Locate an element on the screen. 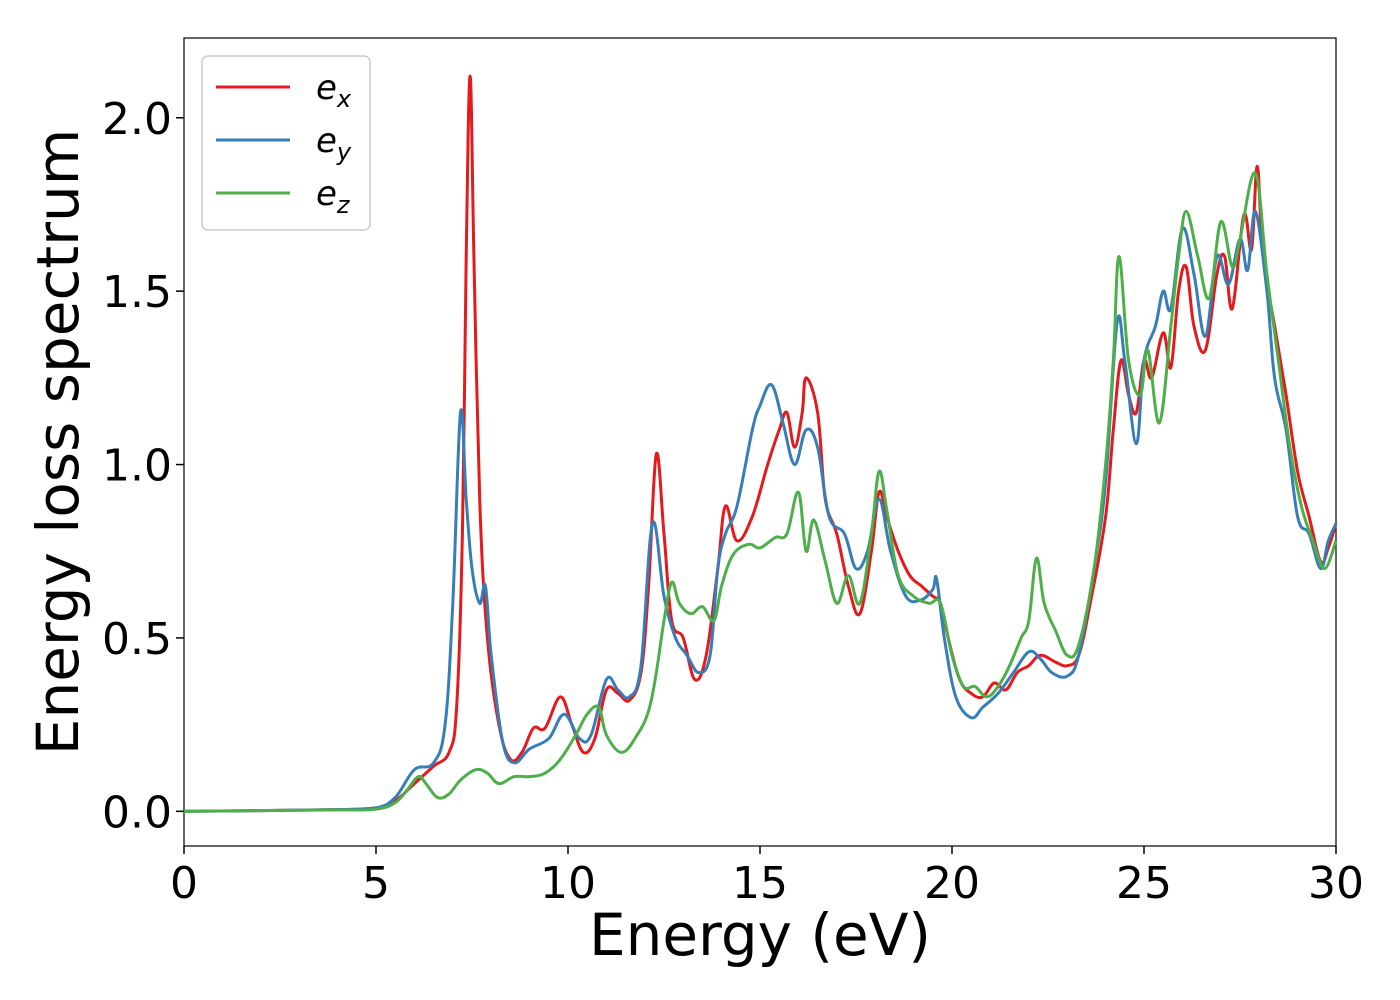 This screenshot has width=1400, height=1000. y-axis-label: Energy loss spectrum is located at coordinates (58, 442).